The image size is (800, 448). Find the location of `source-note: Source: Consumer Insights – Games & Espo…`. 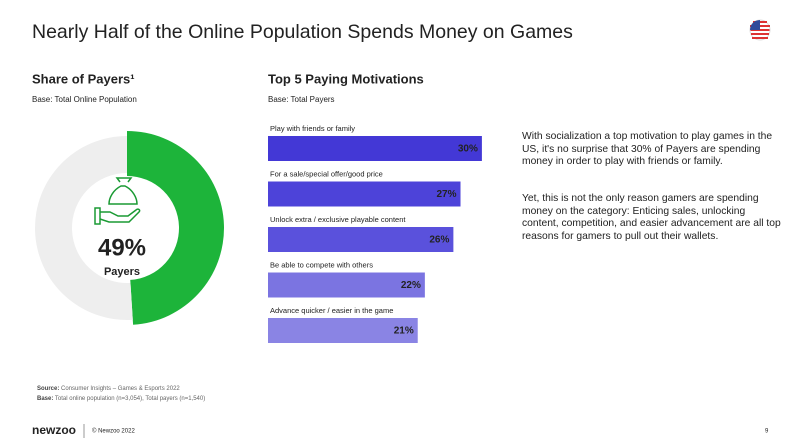

source-note: Source: Consumer Insights – Games & Espo… is located at coordinates (108, 389).